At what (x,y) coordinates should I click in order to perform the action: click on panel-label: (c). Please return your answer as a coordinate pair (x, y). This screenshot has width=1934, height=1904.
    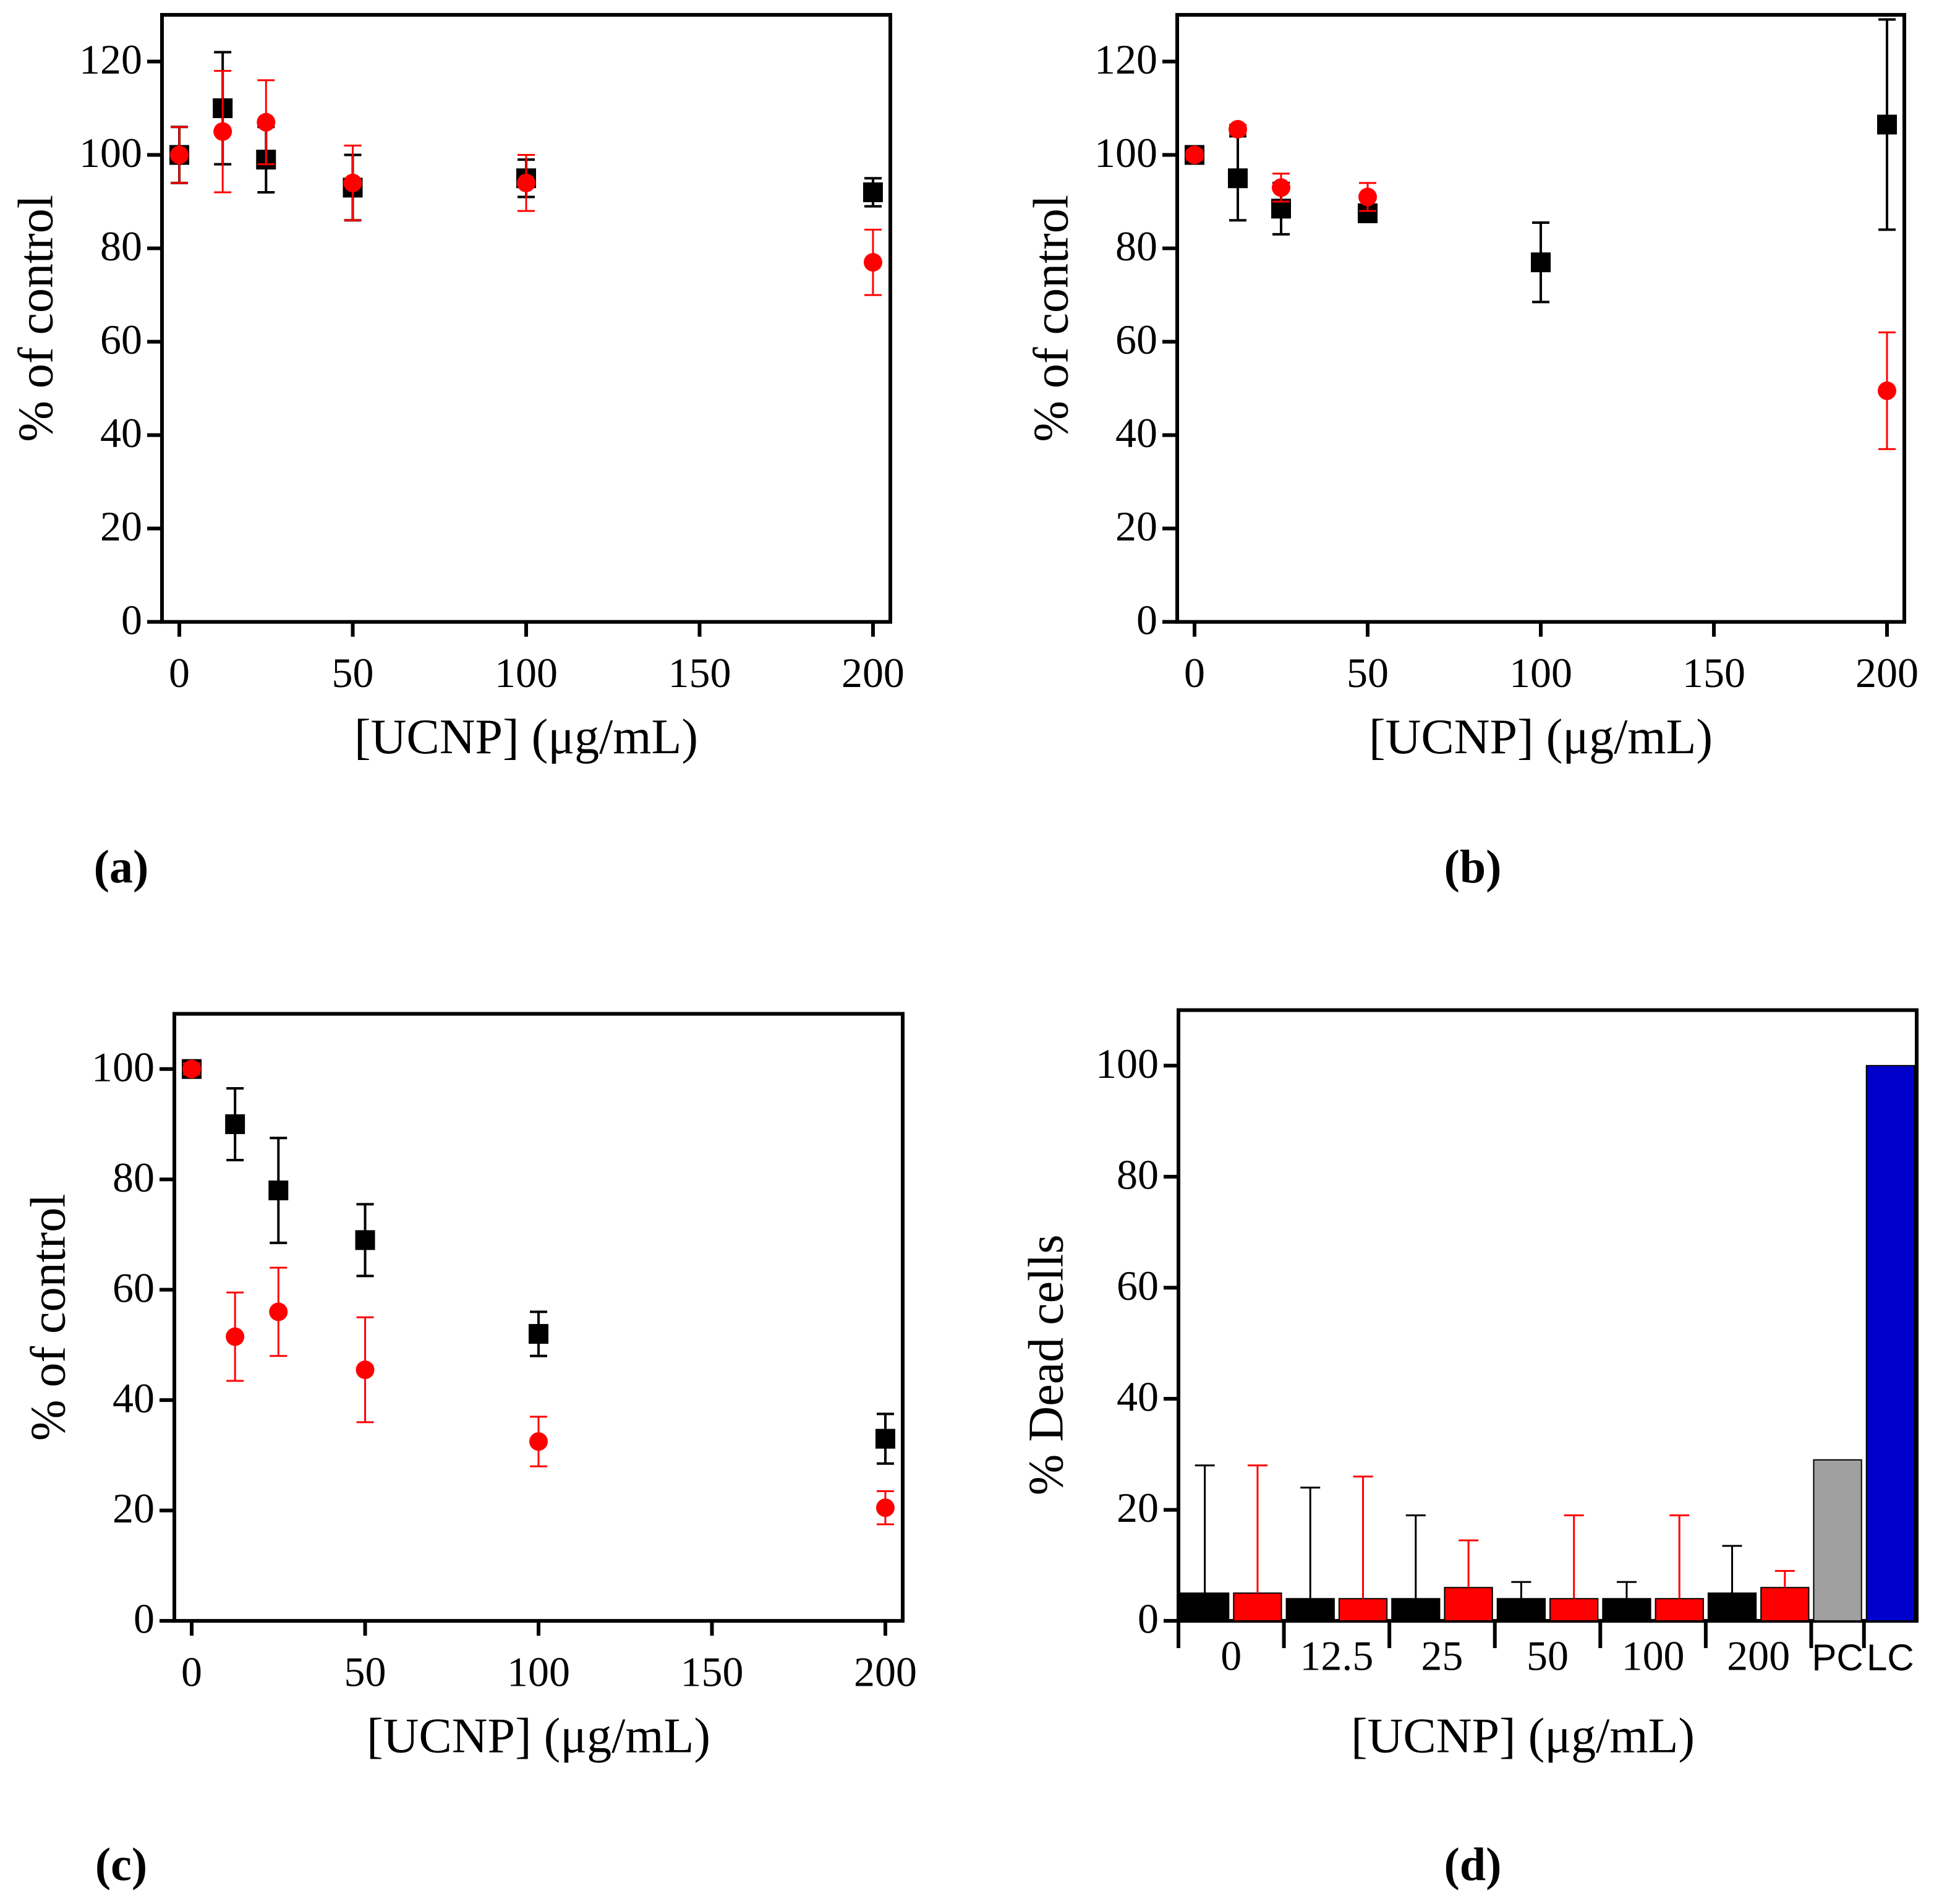
    Looking at the image, I should click on (121, 1864).